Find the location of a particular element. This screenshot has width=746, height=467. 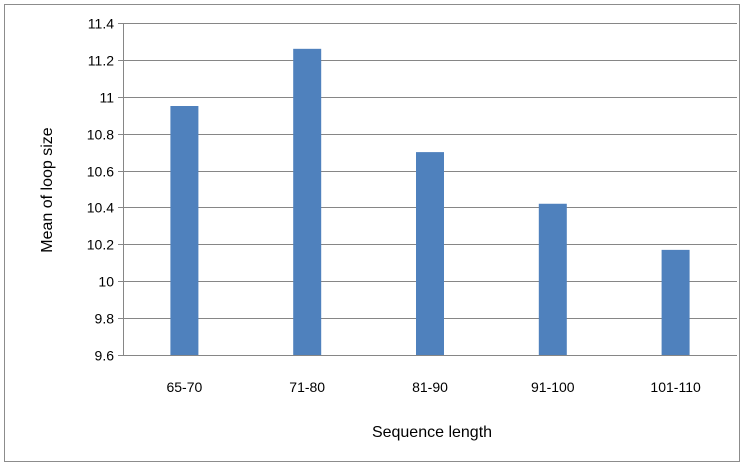

x-tick-label: 91-100 is located at coordinates (553, 387).